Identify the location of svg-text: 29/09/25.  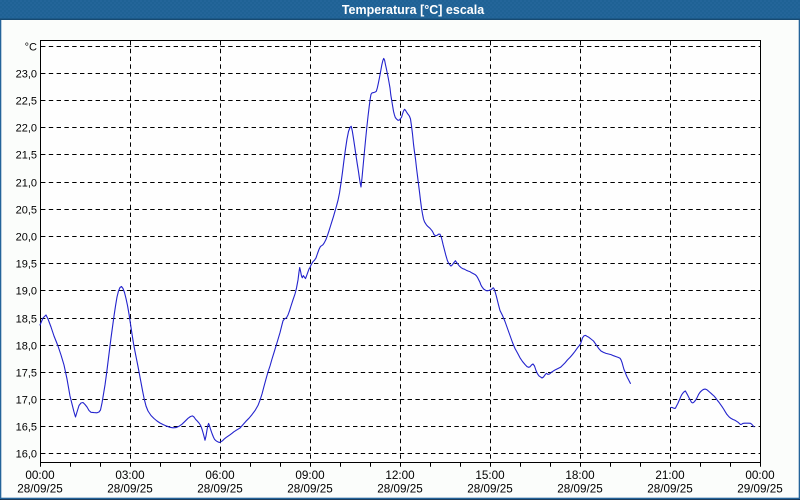
(760, 489).